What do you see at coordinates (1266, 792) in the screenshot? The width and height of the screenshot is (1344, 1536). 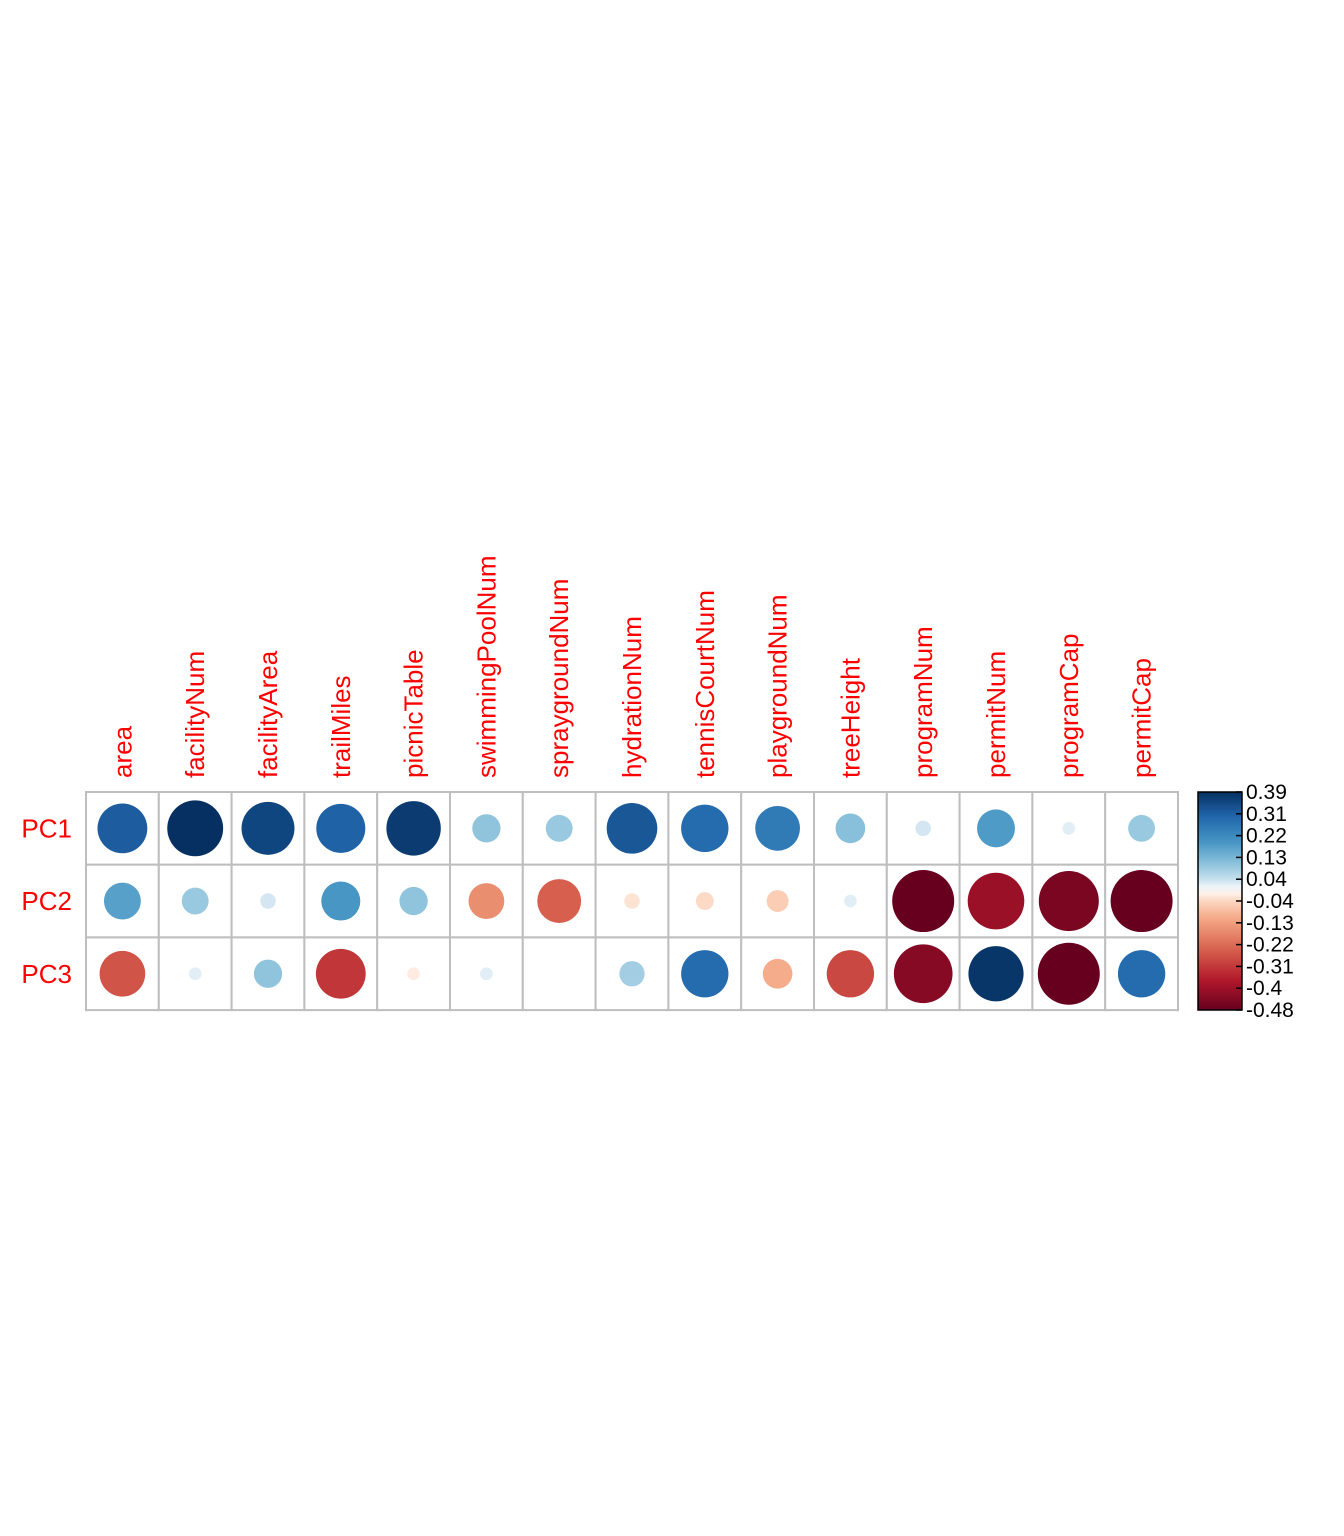 I see `color-tick-label: 0.39` at bounding box center [1266, 792].